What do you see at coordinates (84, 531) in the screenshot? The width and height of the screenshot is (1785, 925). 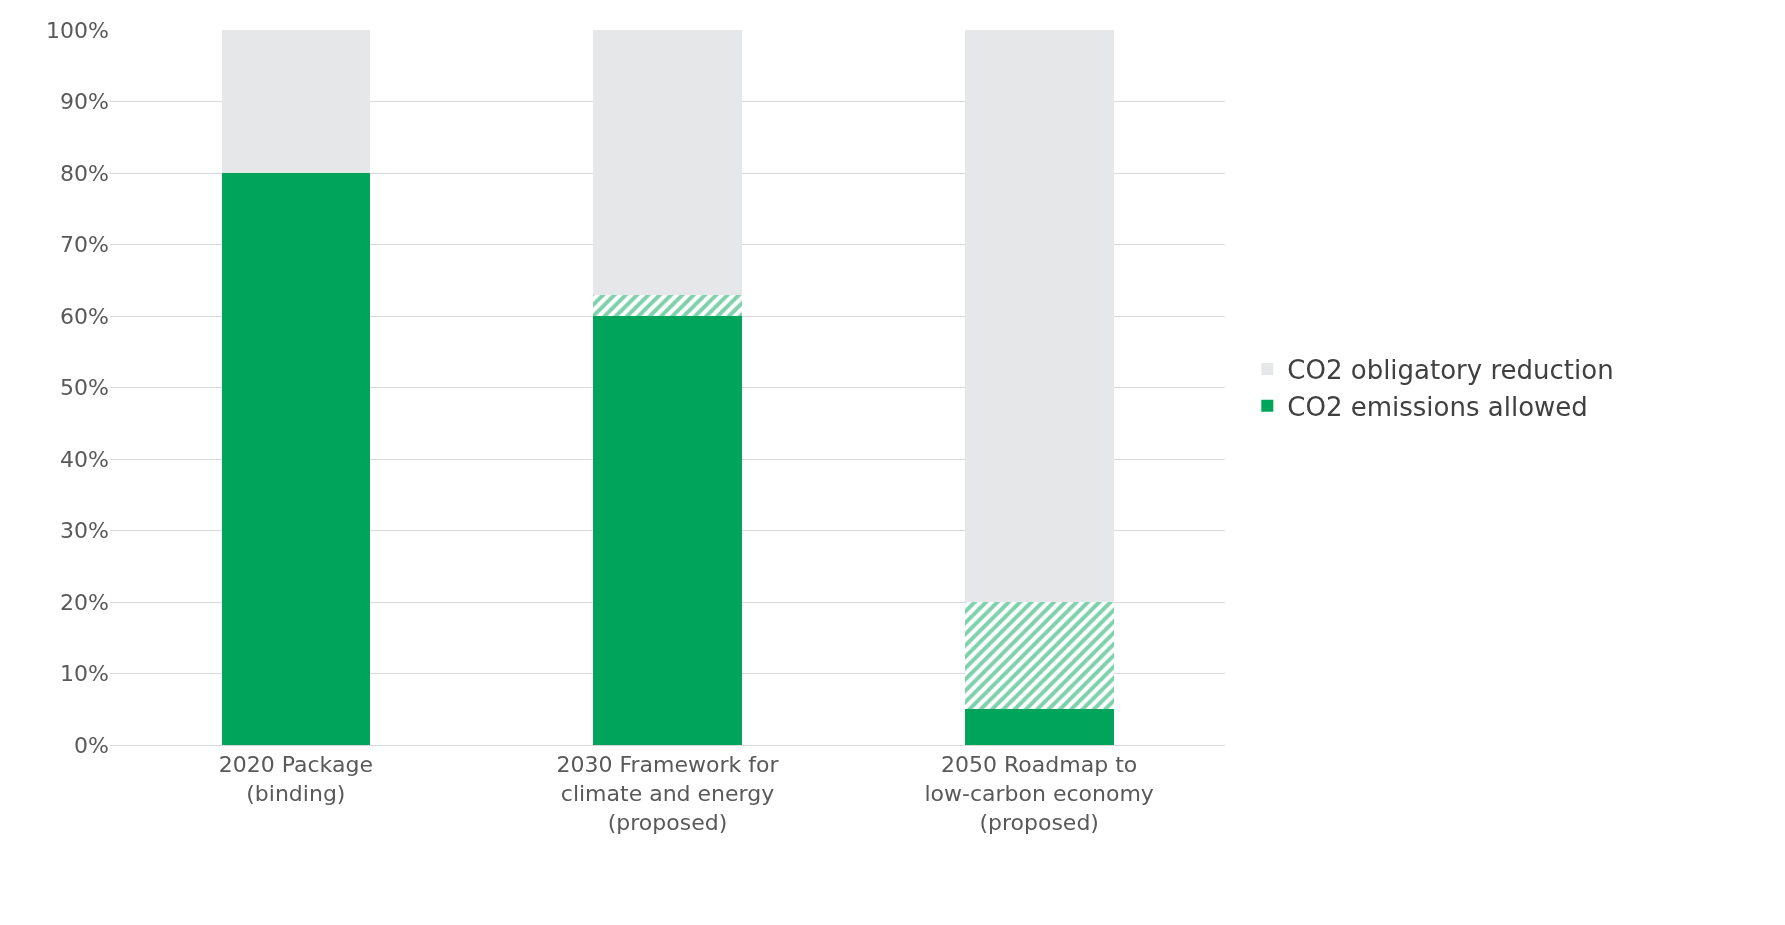 I see `y-tick-label: 30%` at bounding box center [84, 531].